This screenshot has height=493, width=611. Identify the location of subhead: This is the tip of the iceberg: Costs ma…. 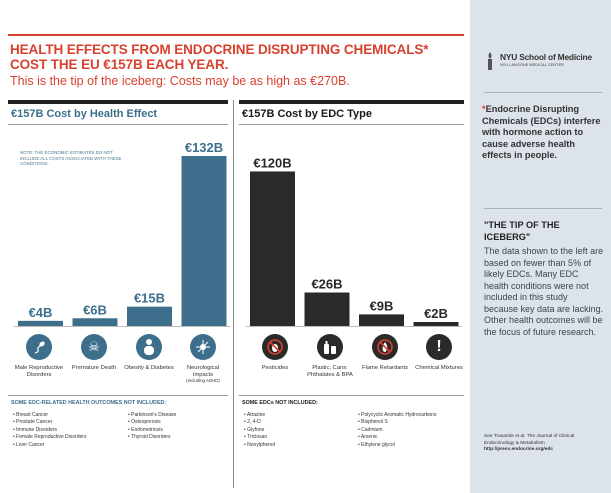
(180, 81).